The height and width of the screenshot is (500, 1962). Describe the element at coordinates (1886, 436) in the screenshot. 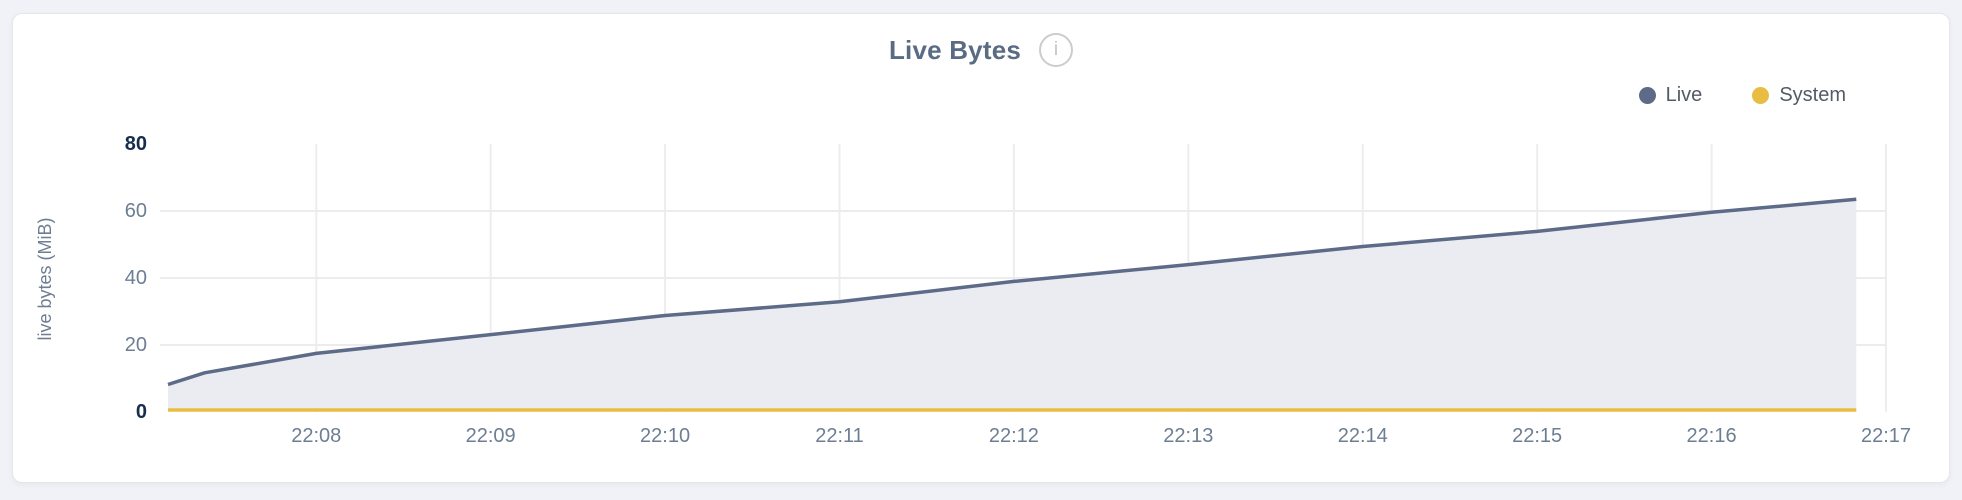

I see `x-tick-label: 22:17` at that location.